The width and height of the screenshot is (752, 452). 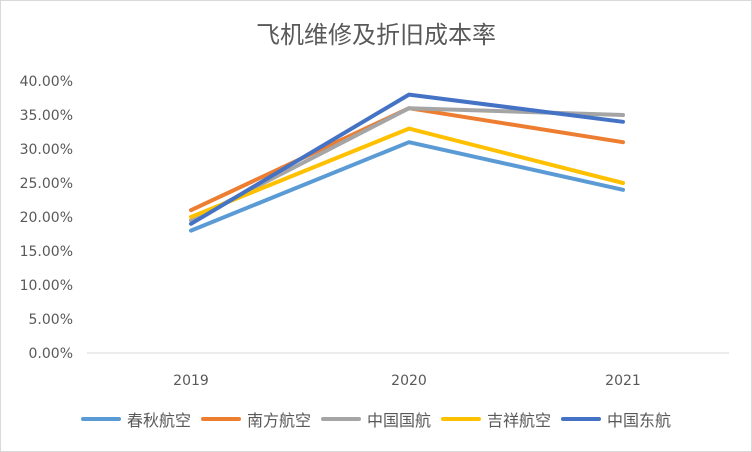 I want to click on legend-label: 春秋航空, so click(x=158, y=420).